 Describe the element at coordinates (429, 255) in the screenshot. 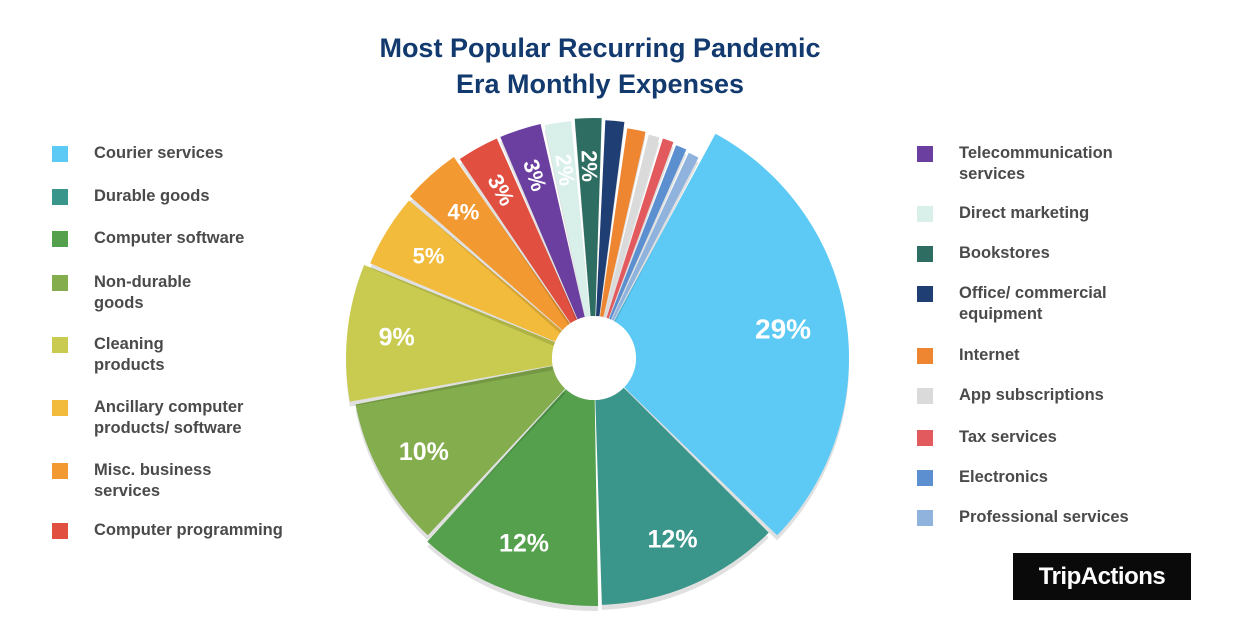

I see `slice-label: 5%` at that location.